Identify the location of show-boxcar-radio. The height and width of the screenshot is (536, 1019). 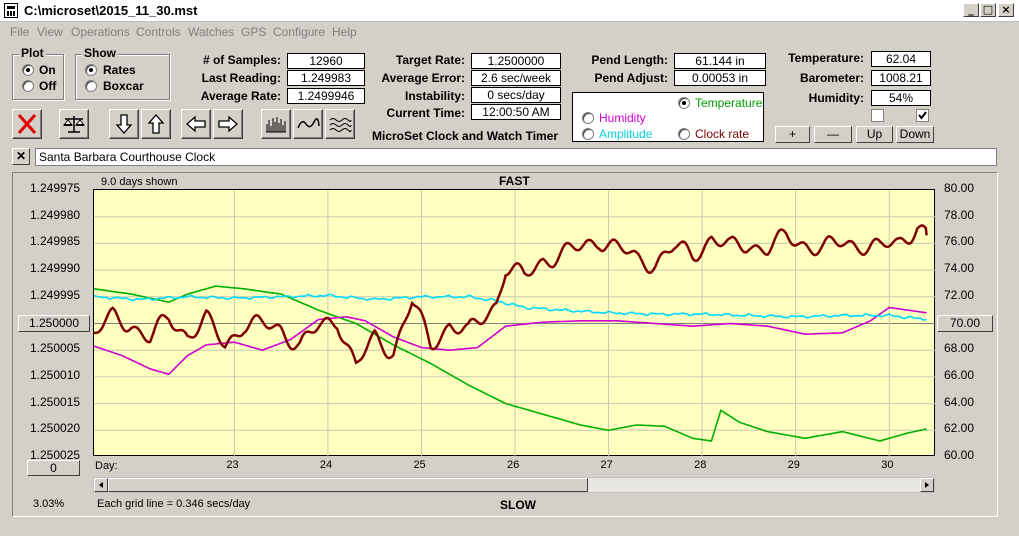
(91, 86).